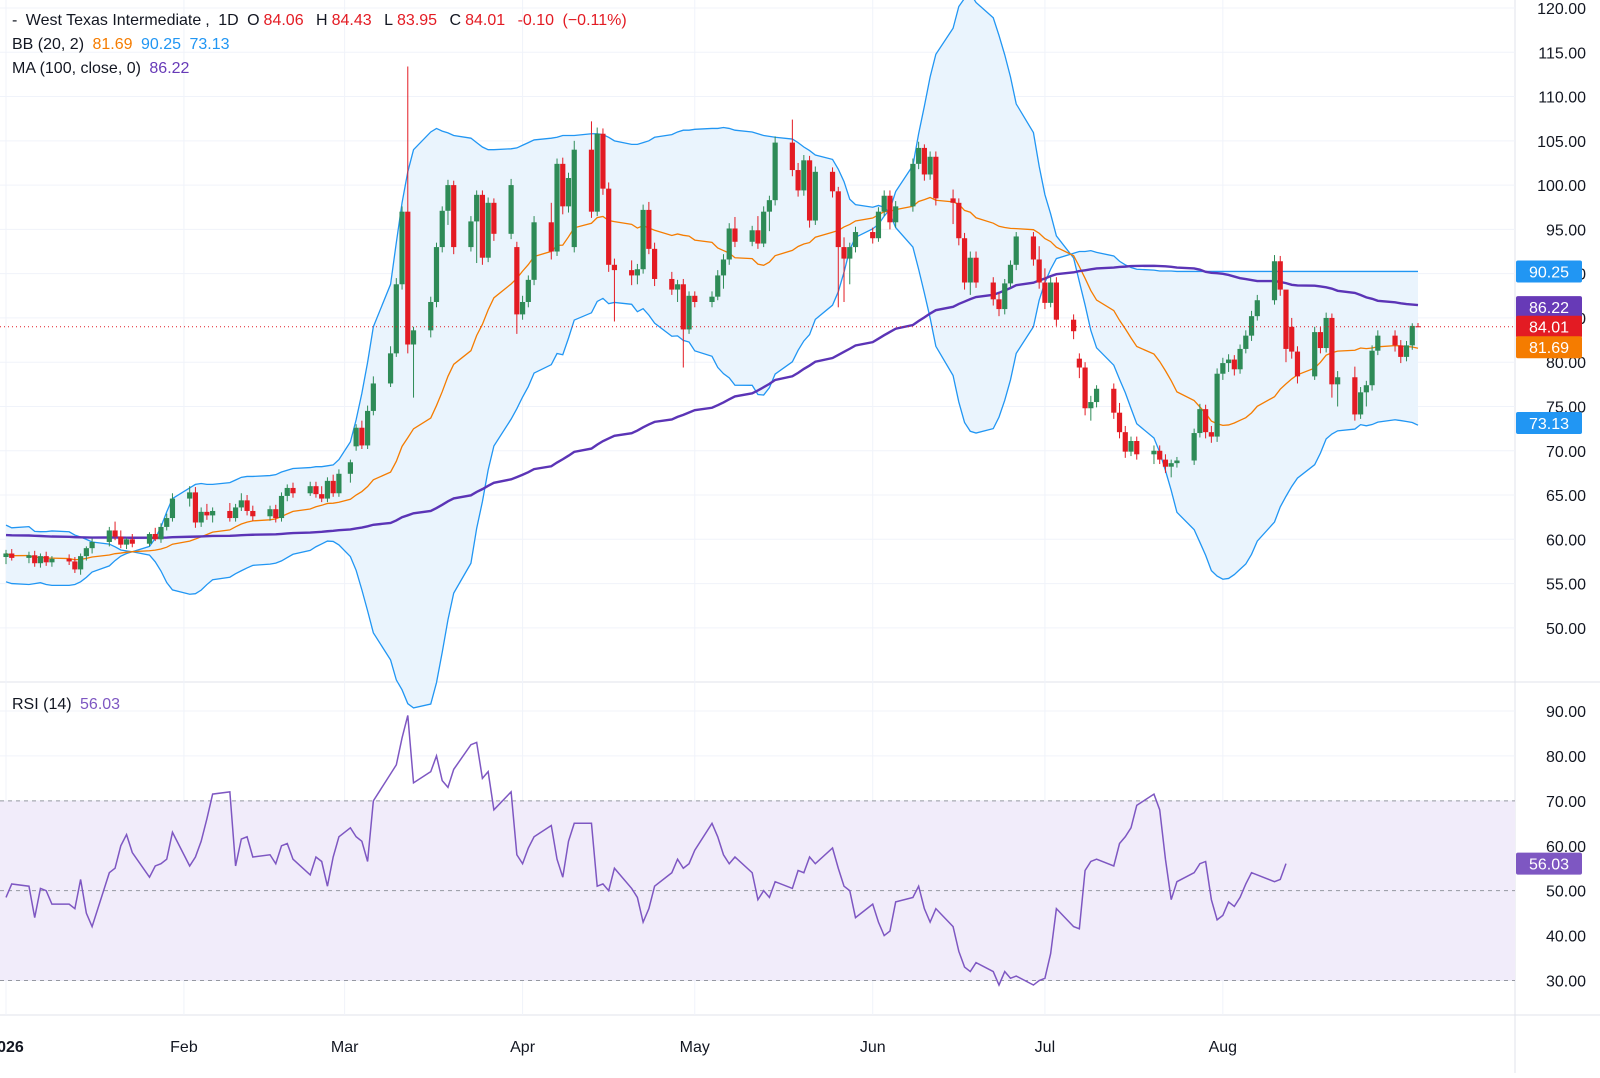 This screenshot has height=1078, width=1600. What do you see at coordinates (523, 1047) in the screenshot?
I see `time-tick-label: Apr` at bounding box center [523, 1047].